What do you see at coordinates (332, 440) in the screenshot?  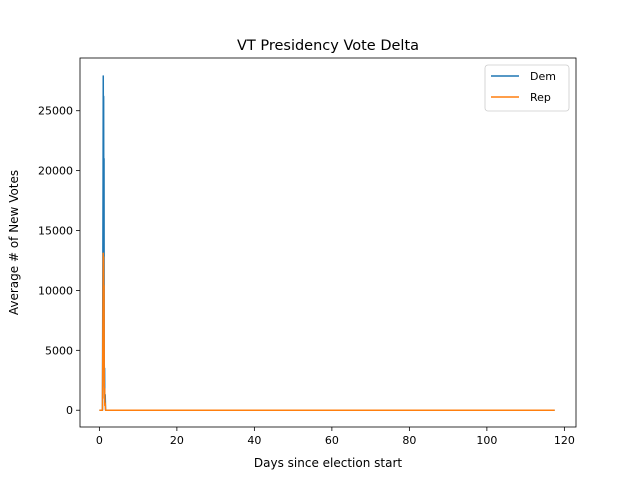 I see `x-tick-label: 60` at bounding box center [332, 440].